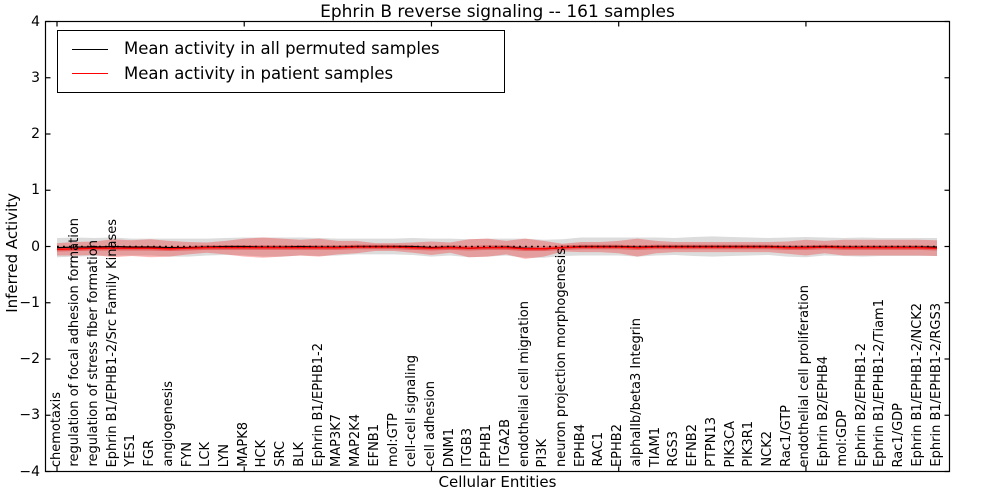 The image size is (1000, 500). Describe the element at coordinates (543, 452) in the screenshot. I see `x-category-label: PI3K` at that location.